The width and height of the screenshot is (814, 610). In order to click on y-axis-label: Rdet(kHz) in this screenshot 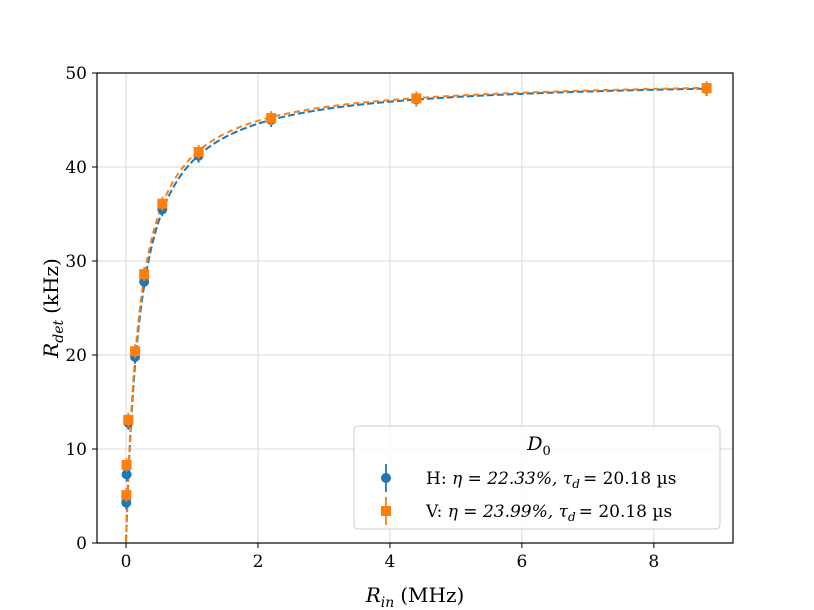, I will do `click(53, 308)`.